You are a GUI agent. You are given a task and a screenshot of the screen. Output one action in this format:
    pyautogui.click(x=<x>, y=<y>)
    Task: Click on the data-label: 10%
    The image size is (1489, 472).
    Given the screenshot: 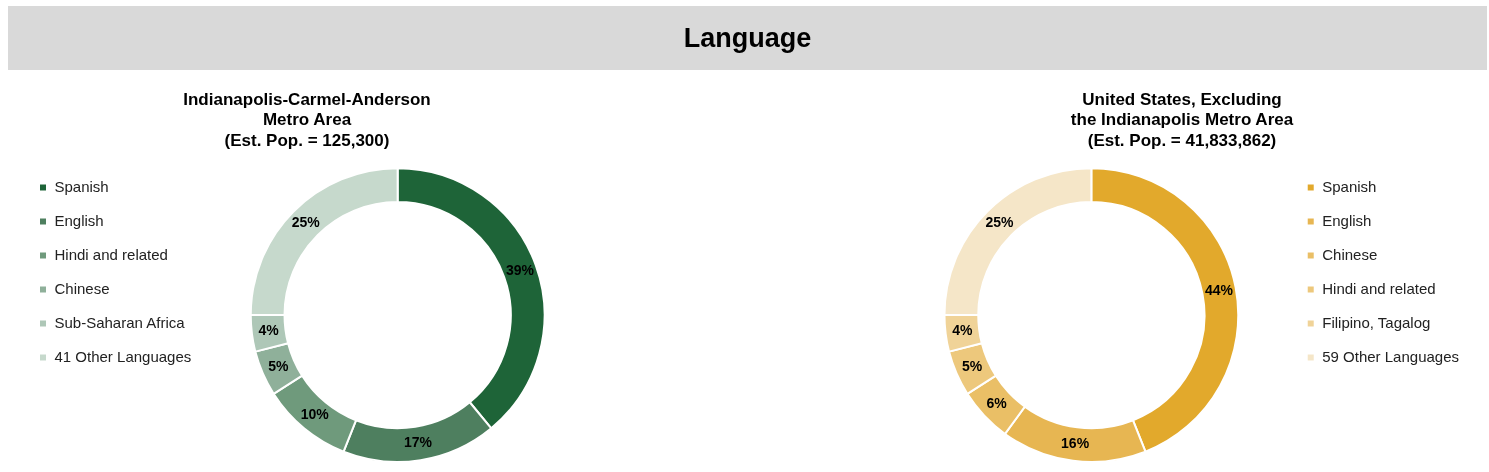 What is the action you would take?
    pyautogui.click(x=315, y=414)
    